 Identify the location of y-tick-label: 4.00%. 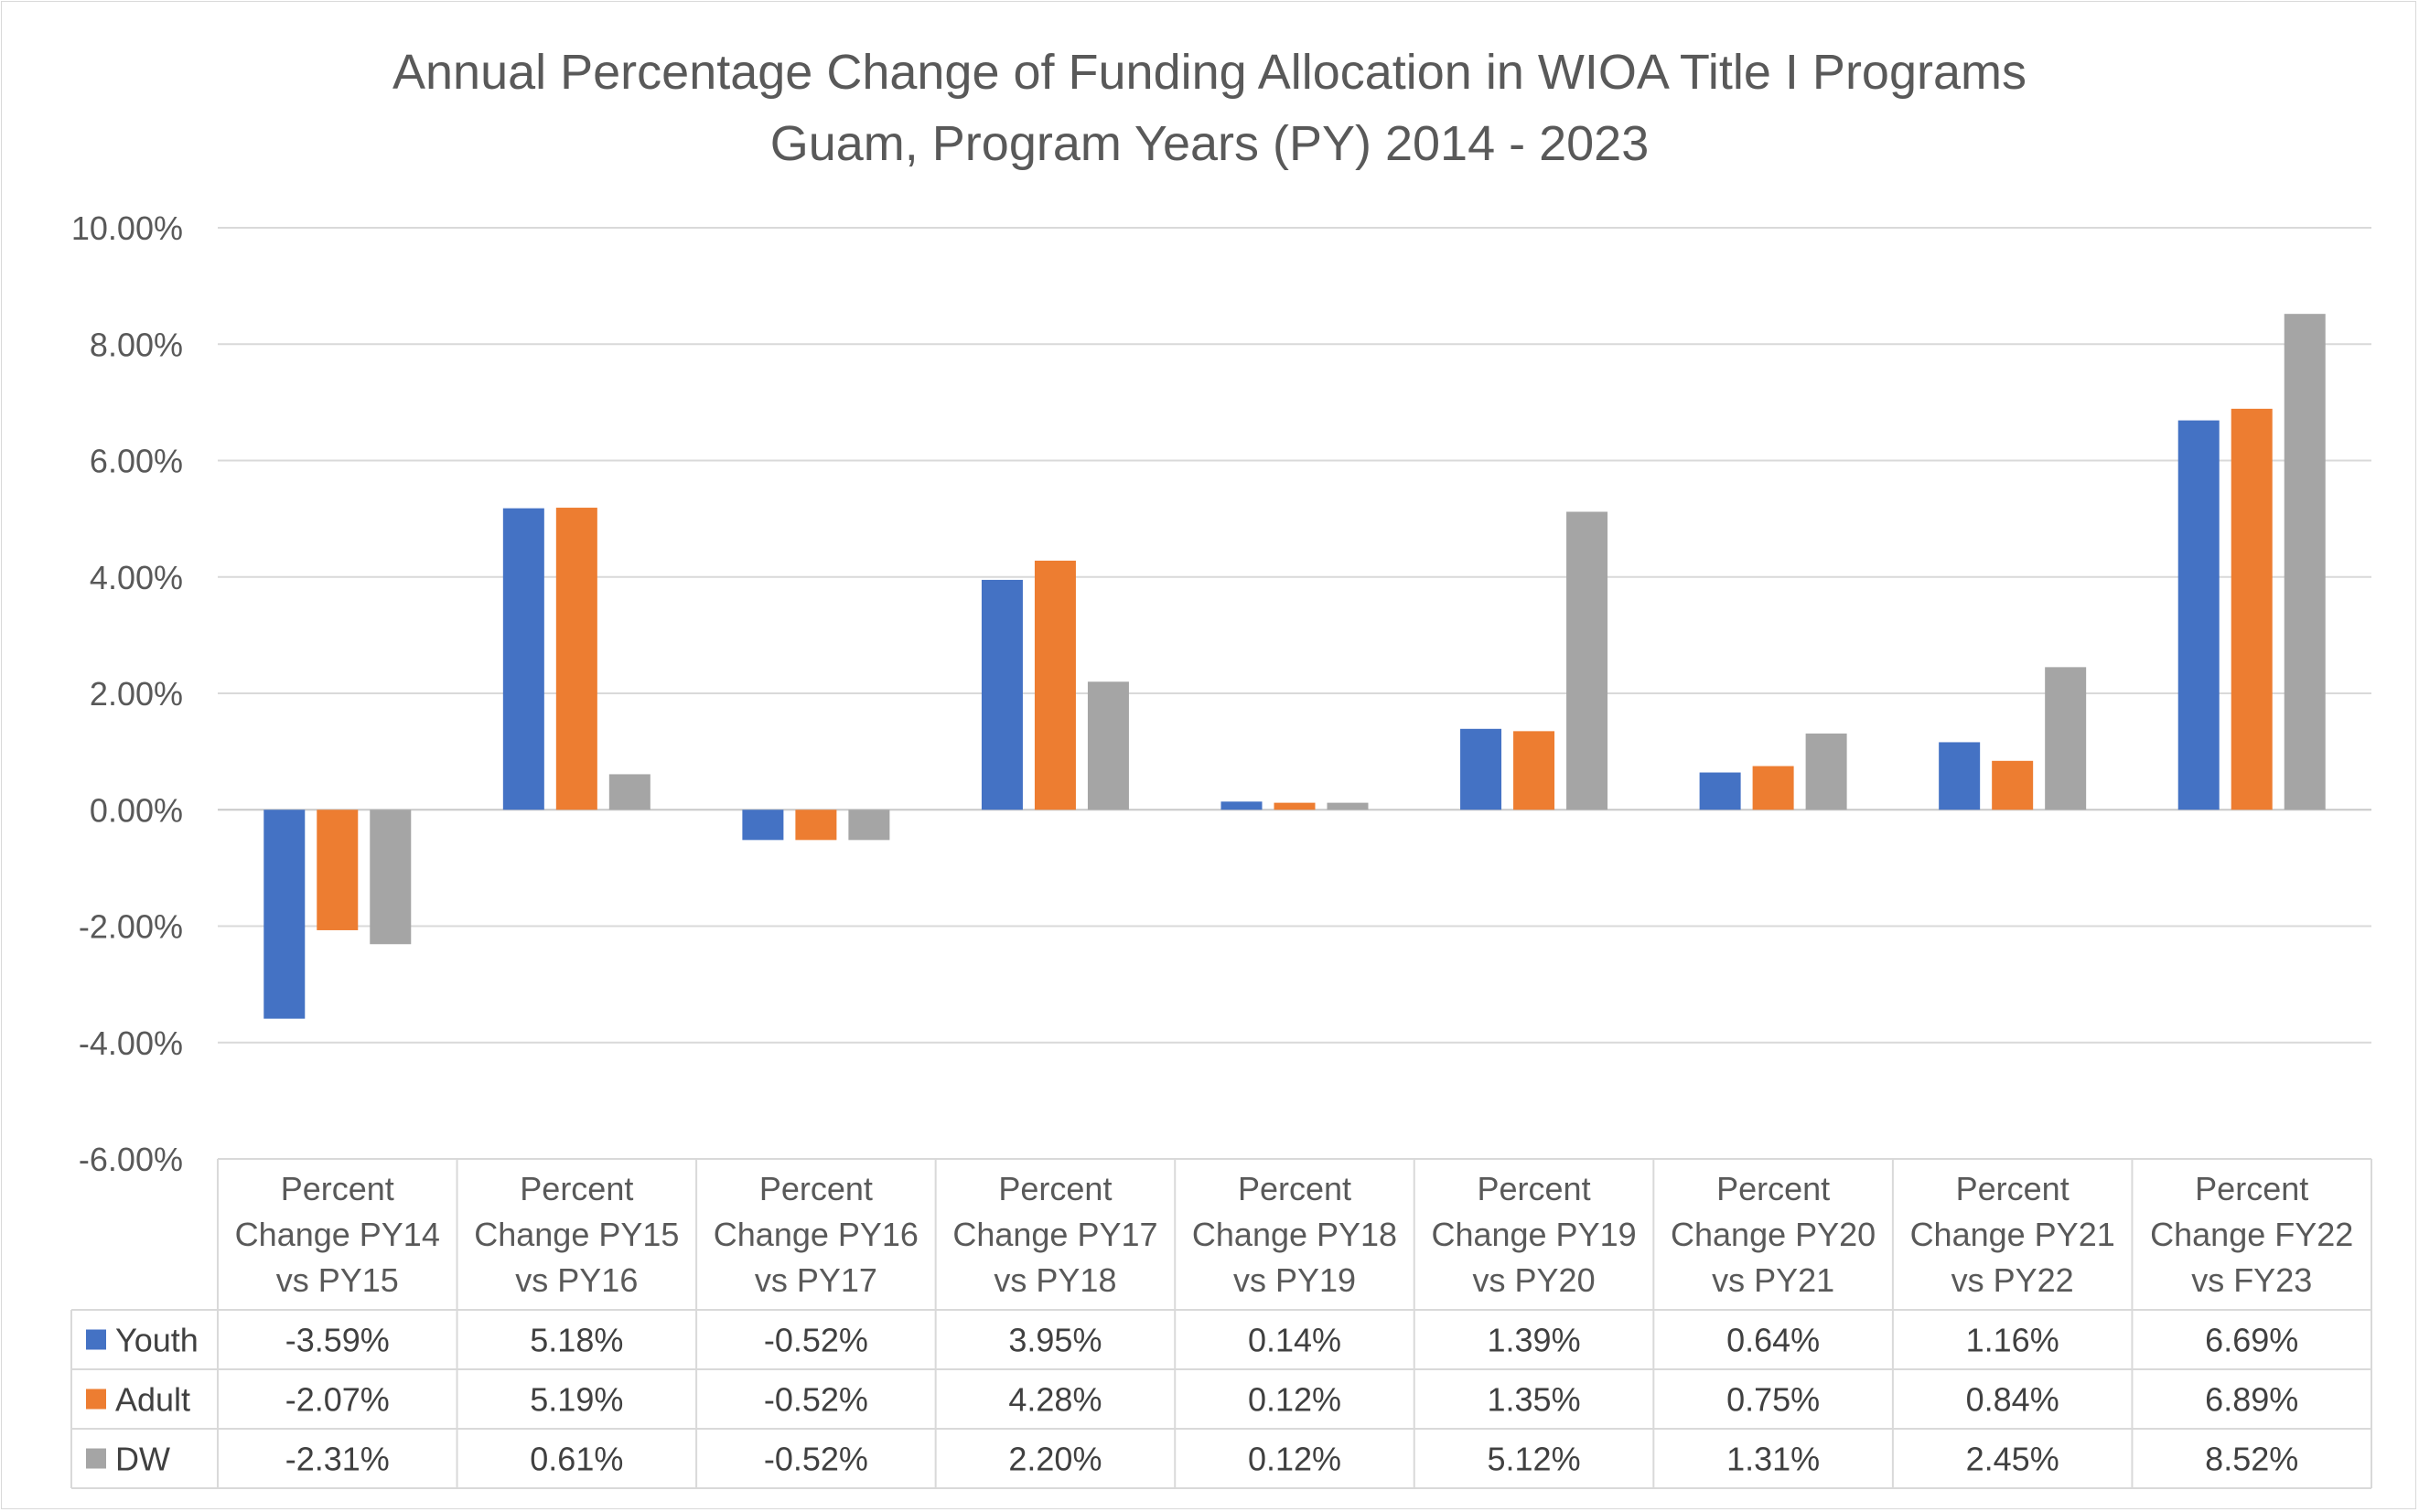
(136, 577).